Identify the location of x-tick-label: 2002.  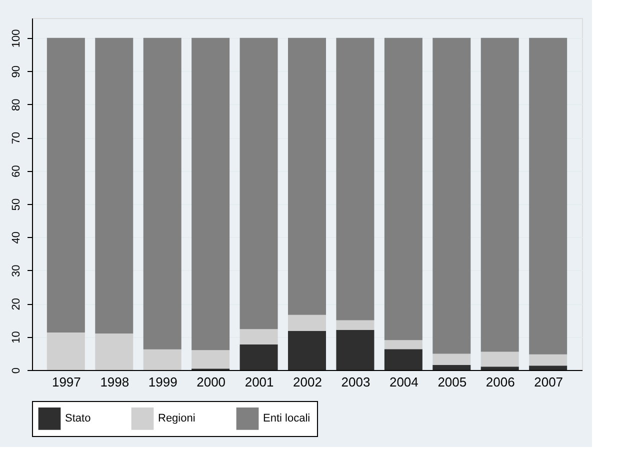
(307, 382).